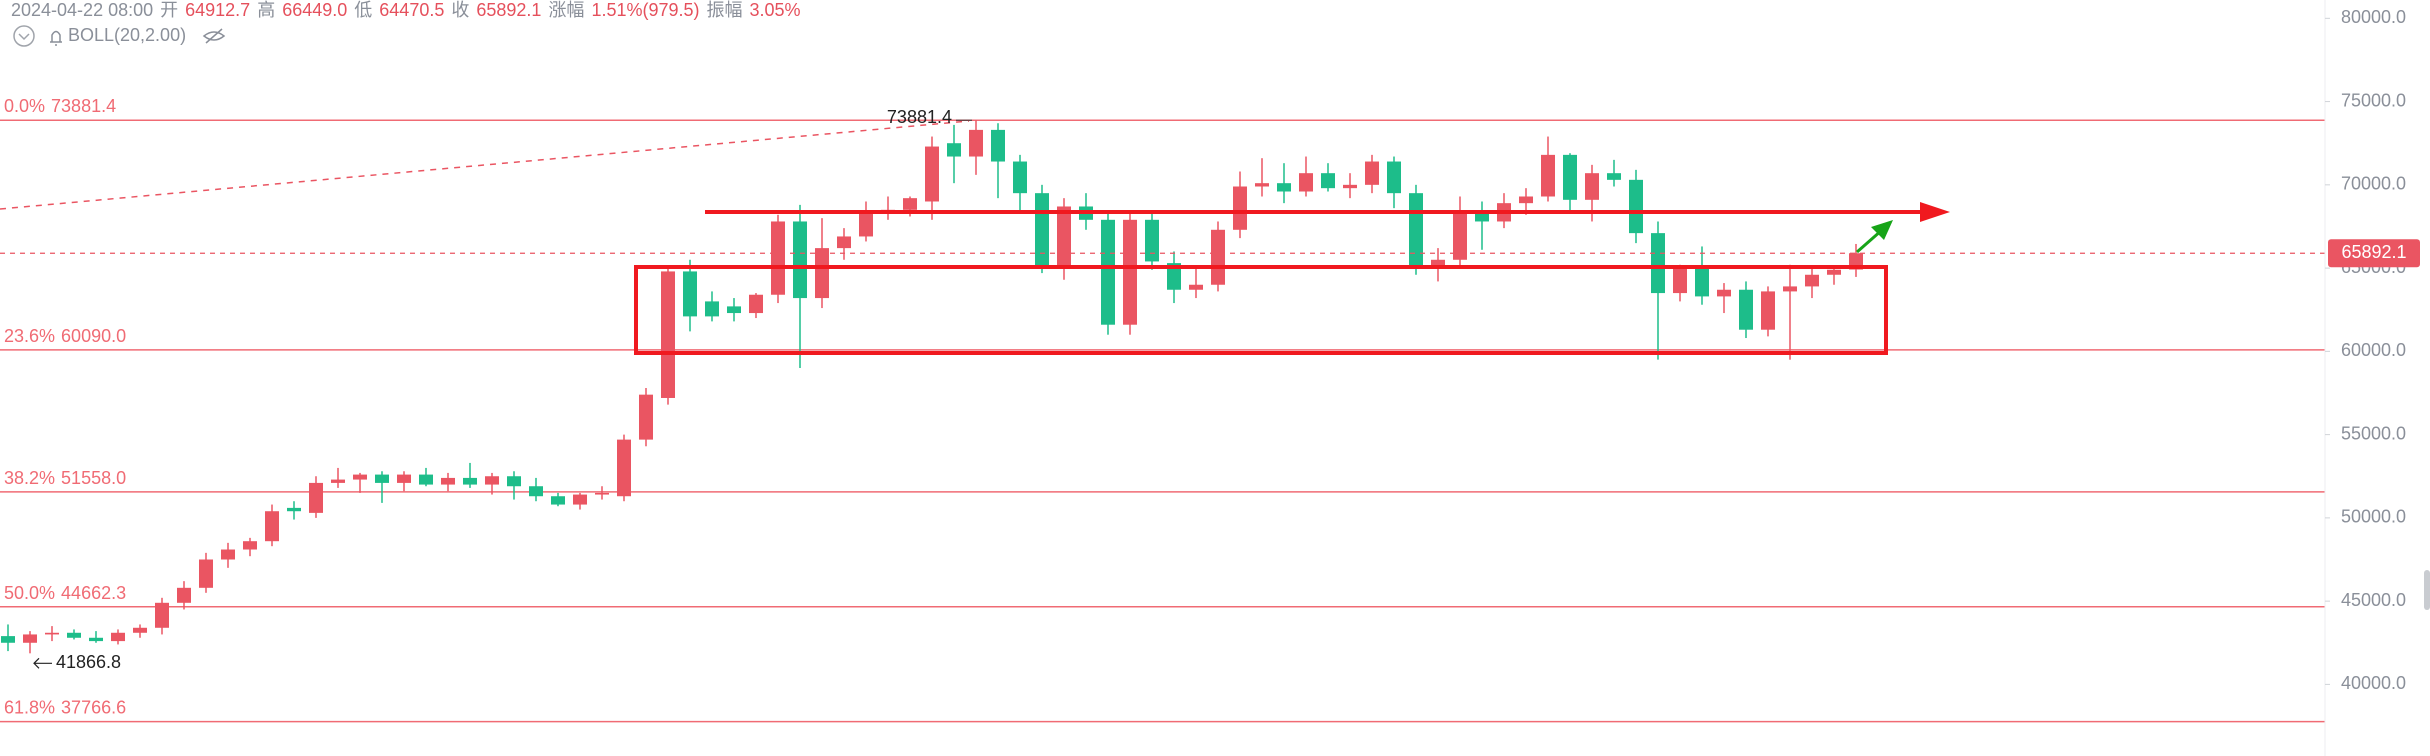 This screenshot has width=2430, height=756. I want to click on fib-label: 38.2% 51558.0, so click(65, 478).